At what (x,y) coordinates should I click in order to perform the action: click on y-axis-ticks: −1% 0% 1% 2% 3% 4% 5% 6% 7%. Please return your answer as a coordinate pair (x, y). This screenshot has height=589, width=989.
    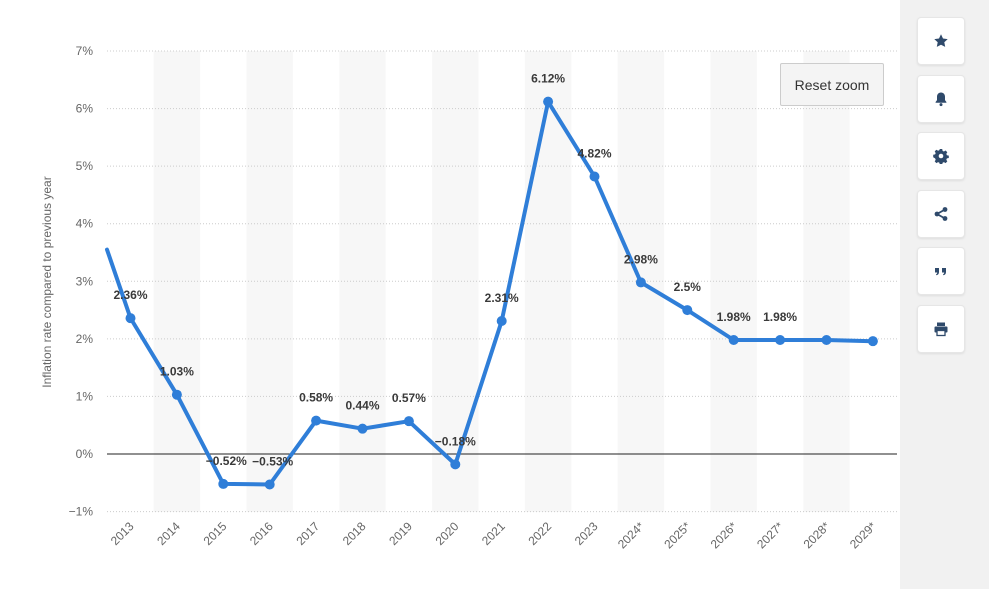
    Looking at the image, I should click on (81, 281).